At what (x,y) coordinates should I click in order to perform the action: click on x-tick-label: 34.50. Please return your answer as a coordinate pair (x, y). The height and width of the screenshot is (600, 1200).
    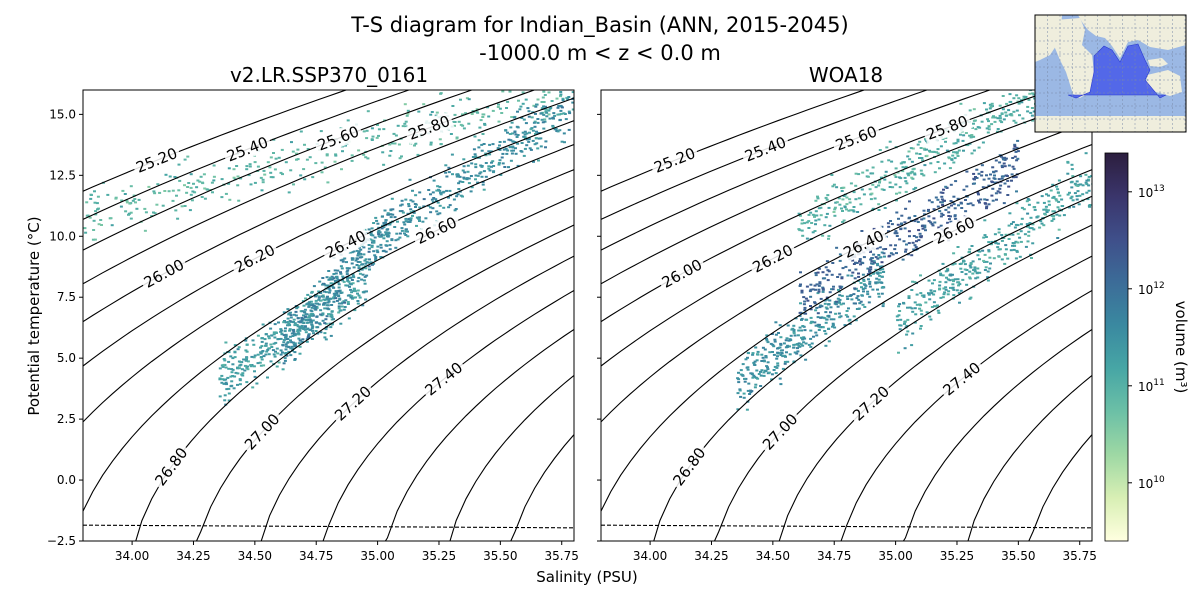
    Looking at the image, I should click on (773, 556).